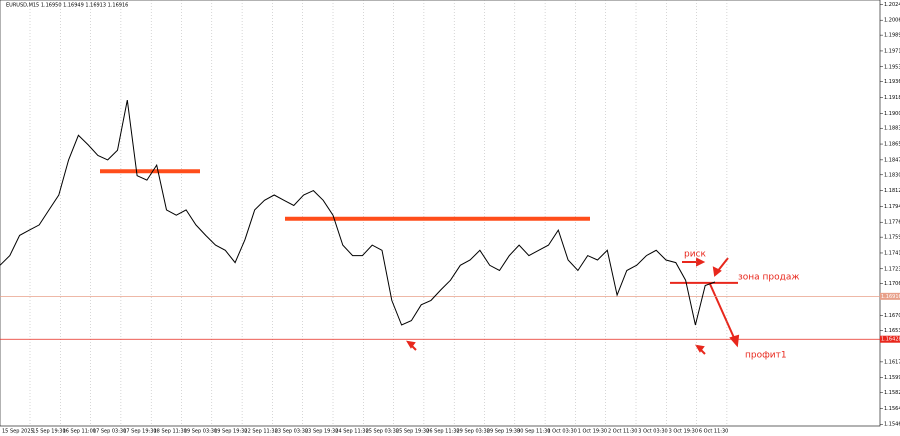 This screenshot has width=900, height=436. What do you see at coordinates (442, 432) in the screenshot?
I see `x-tick-label: 26 Sep 11:30` at bounding box center [442, 432].